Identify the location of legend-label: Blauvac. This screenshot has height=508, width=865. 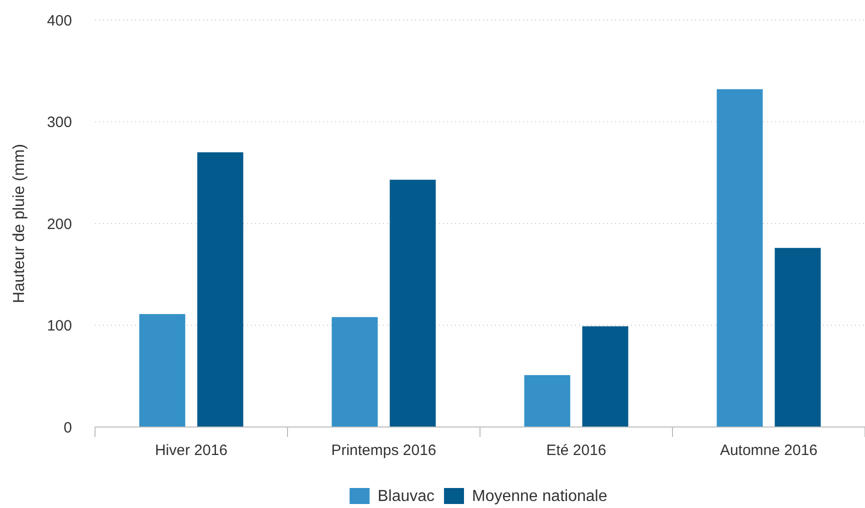
(406, 496).